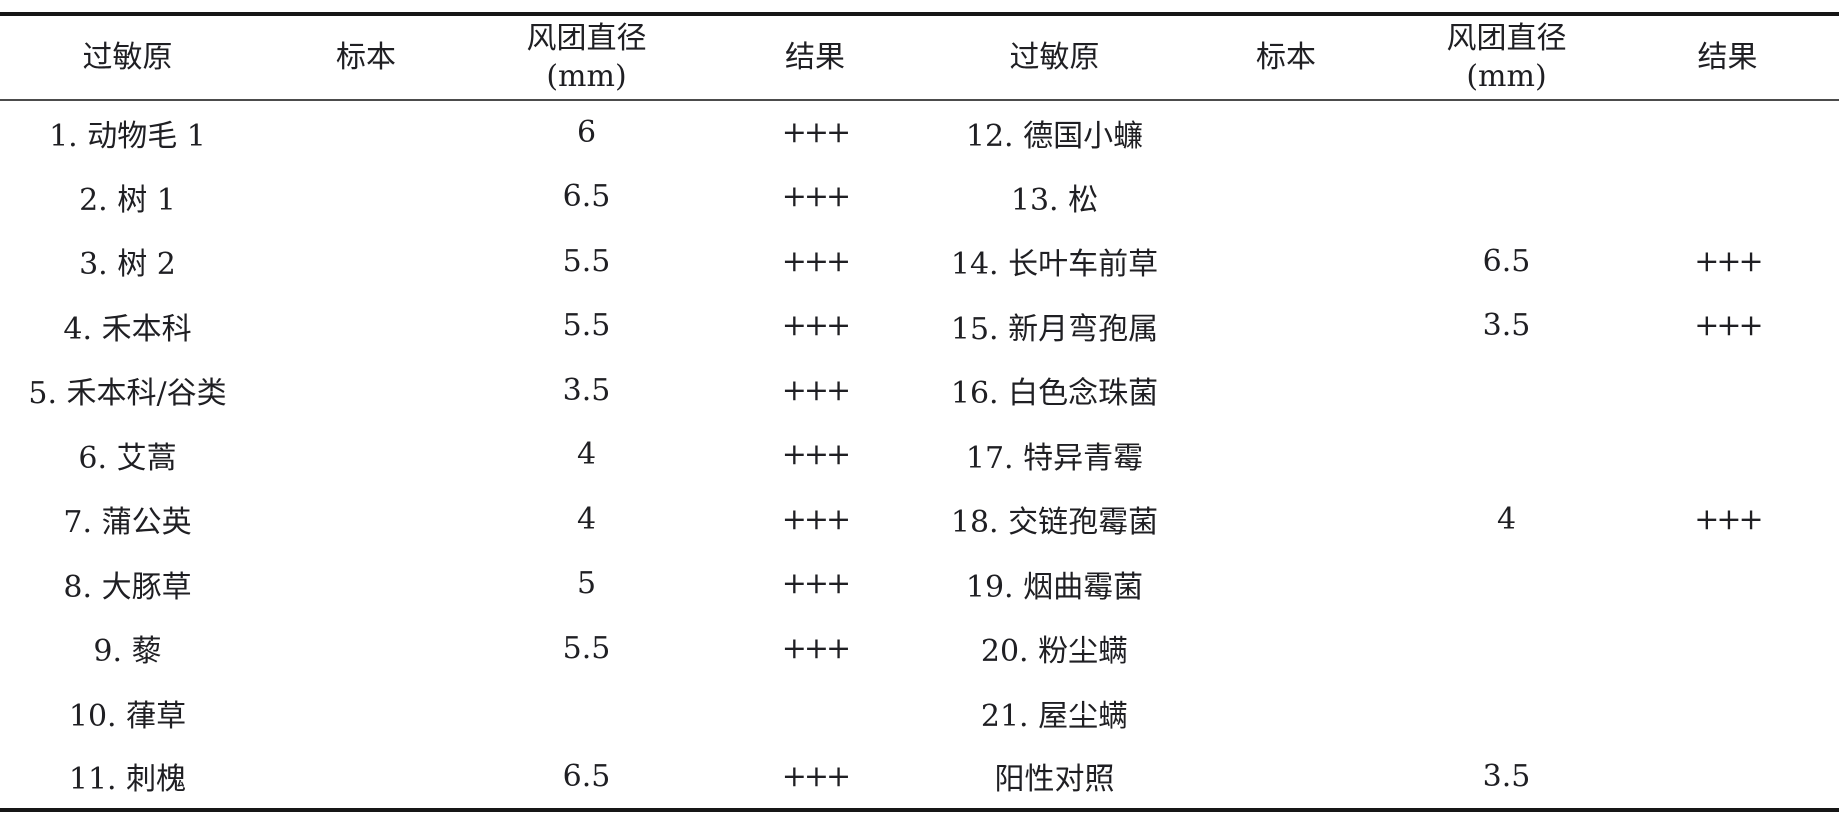 Image resolution: width=1839 pixels, height=834 pixels. What do you see at coordinates (919, 648) in the screenshot?
I see `table-row: 9. 藜 5.5 +++ 20. 粉尘螨` at bounding box center [919, 648].